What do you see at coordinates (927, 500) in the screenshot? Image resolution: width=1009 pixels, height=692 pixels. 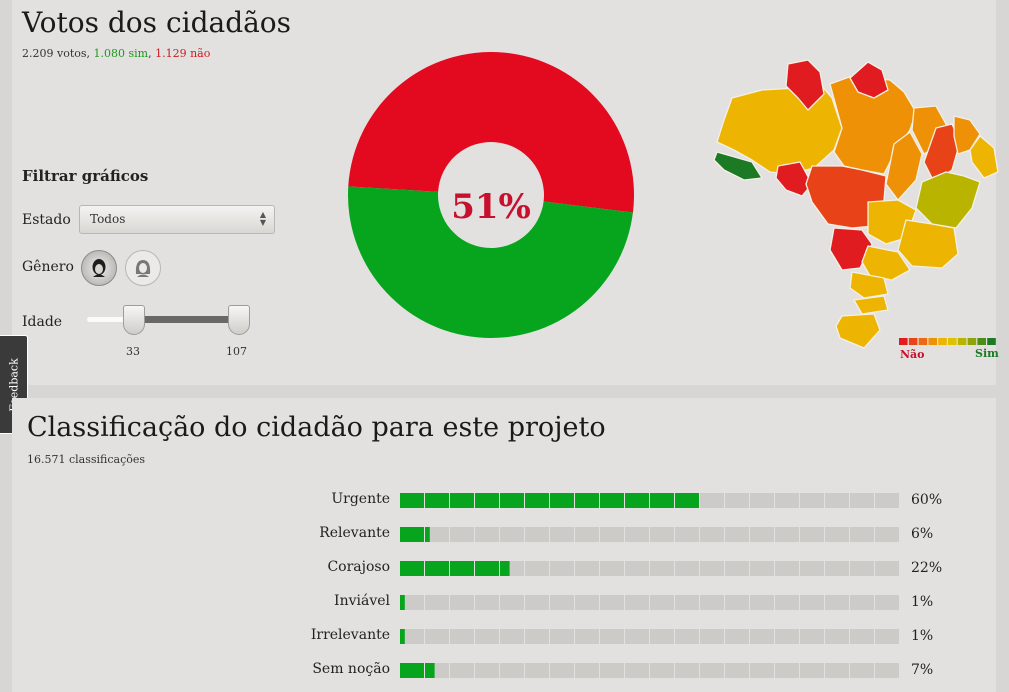 I see `class-percent: 60%` at bounding box center [927, 500].